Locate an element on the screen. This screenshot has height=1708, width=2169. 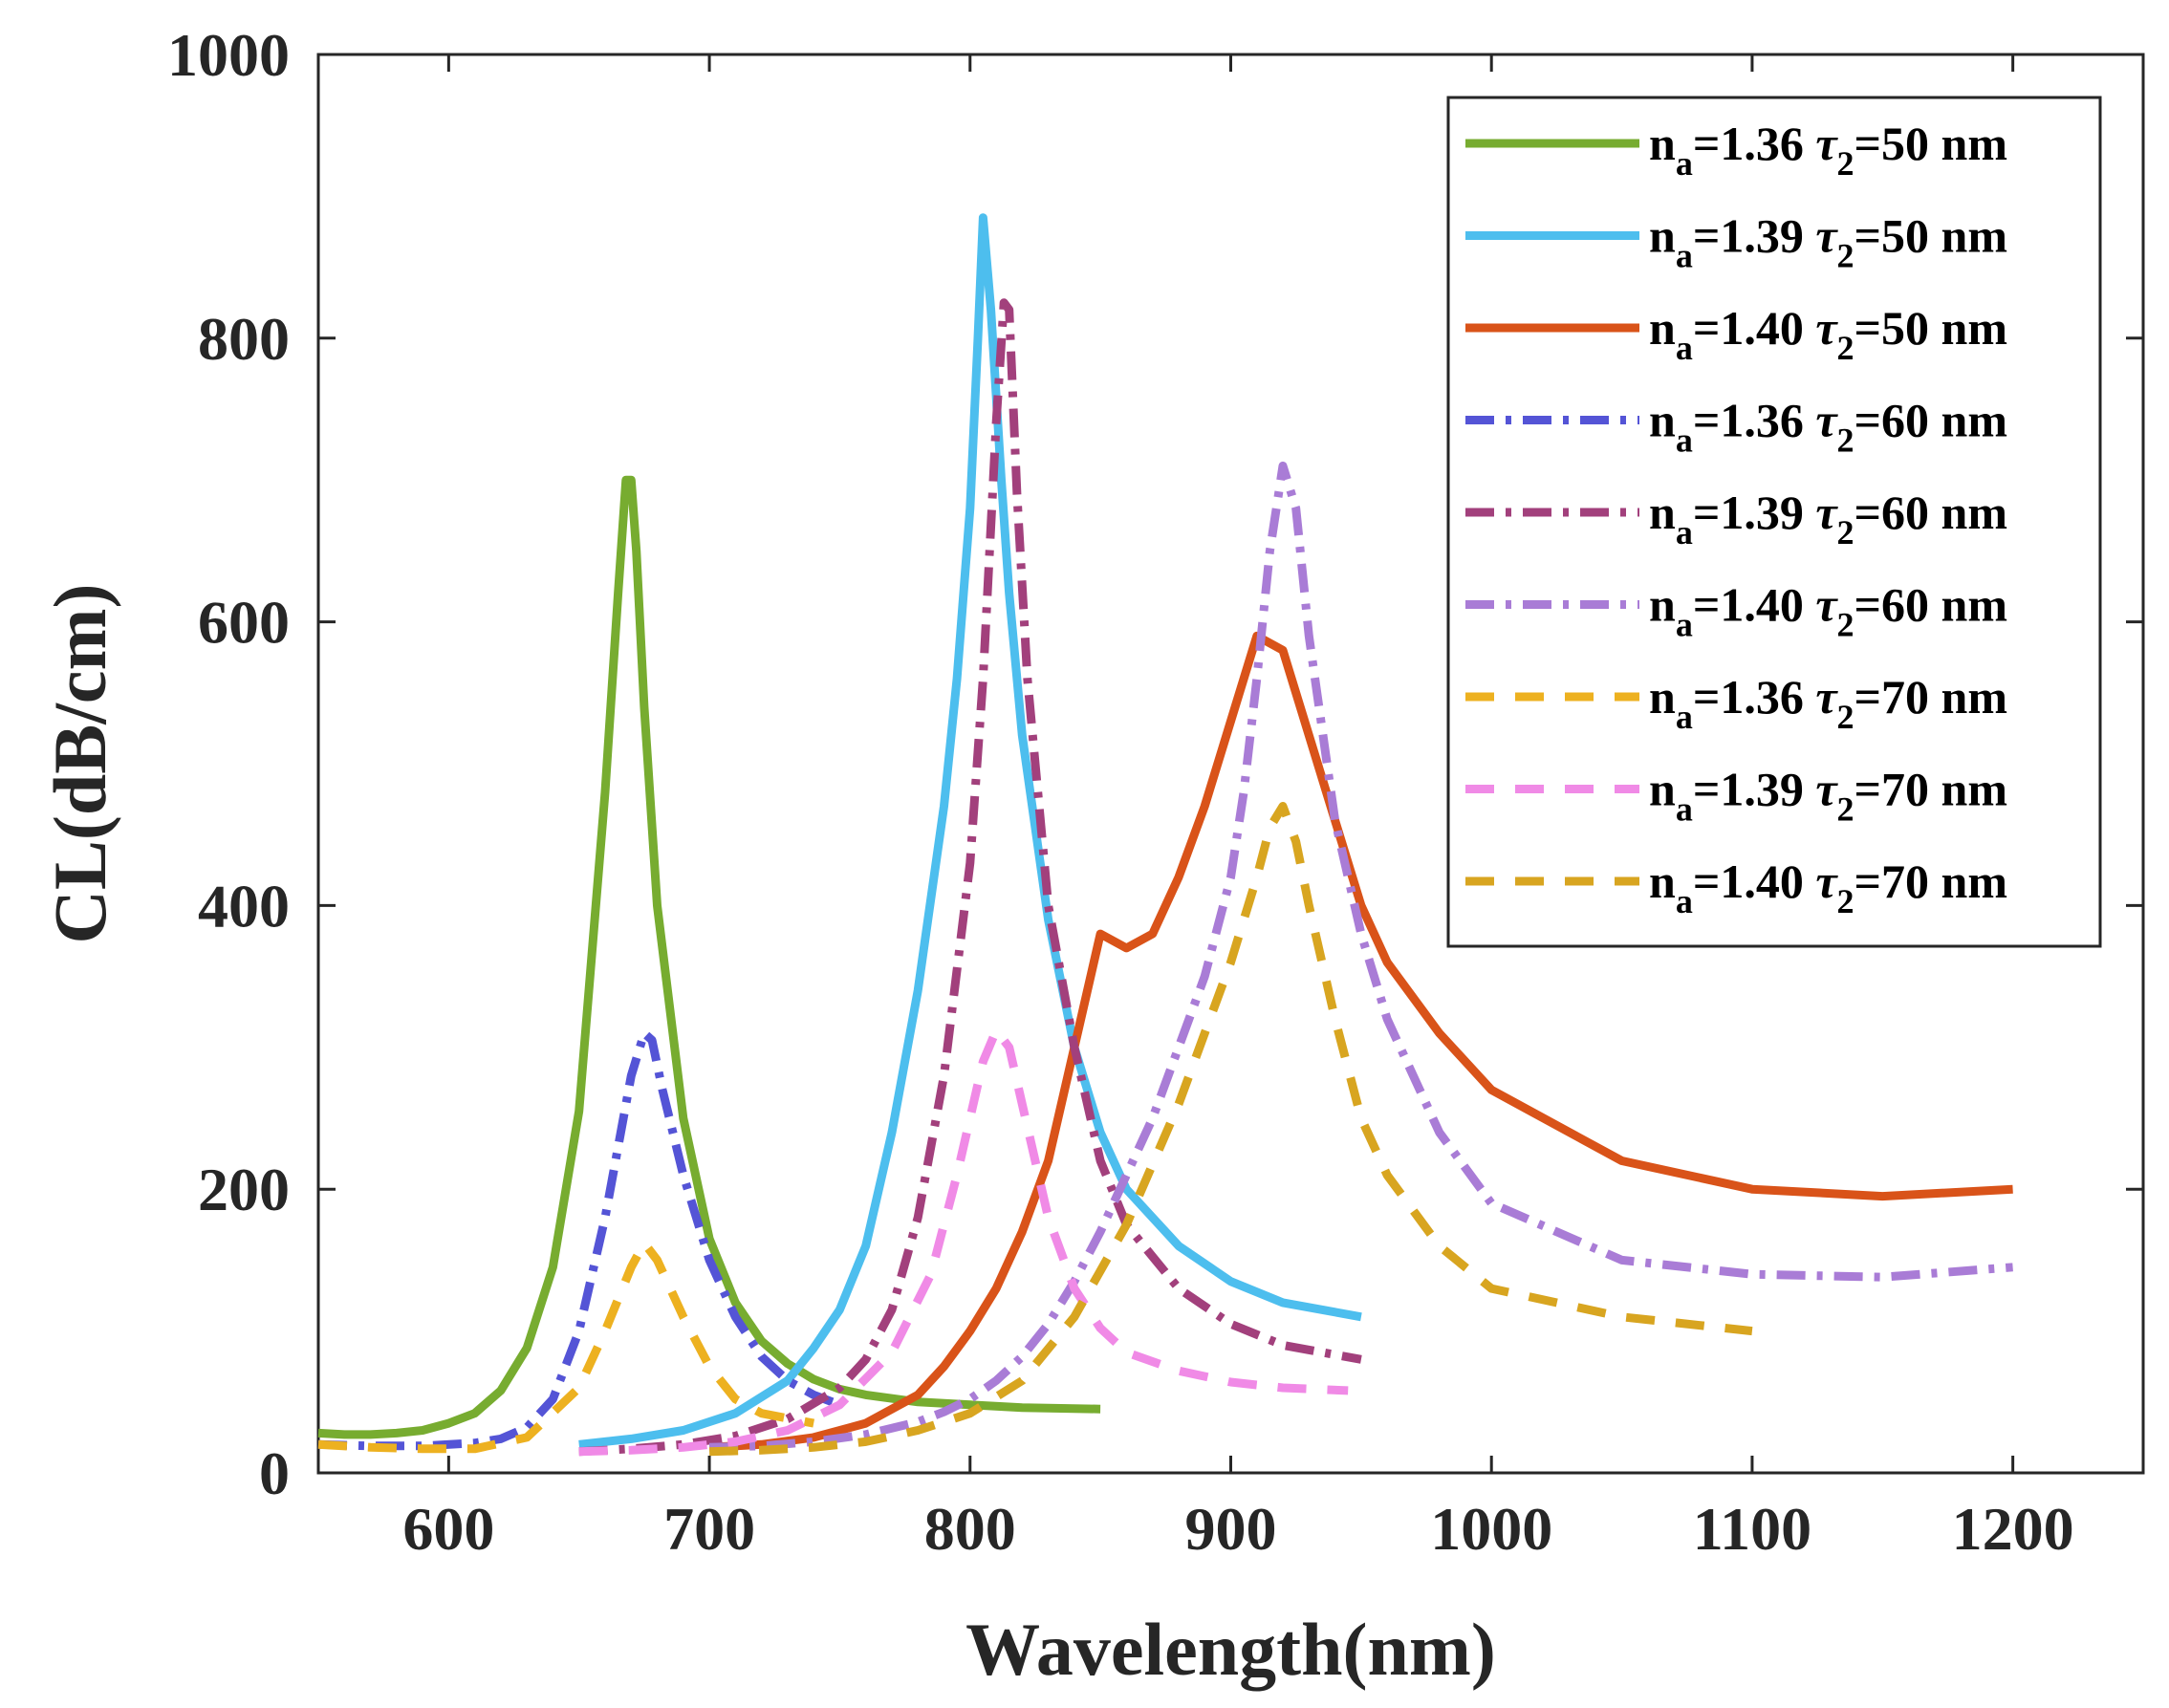
x-tick-label: 600 is located at coordinates (448, 1529).